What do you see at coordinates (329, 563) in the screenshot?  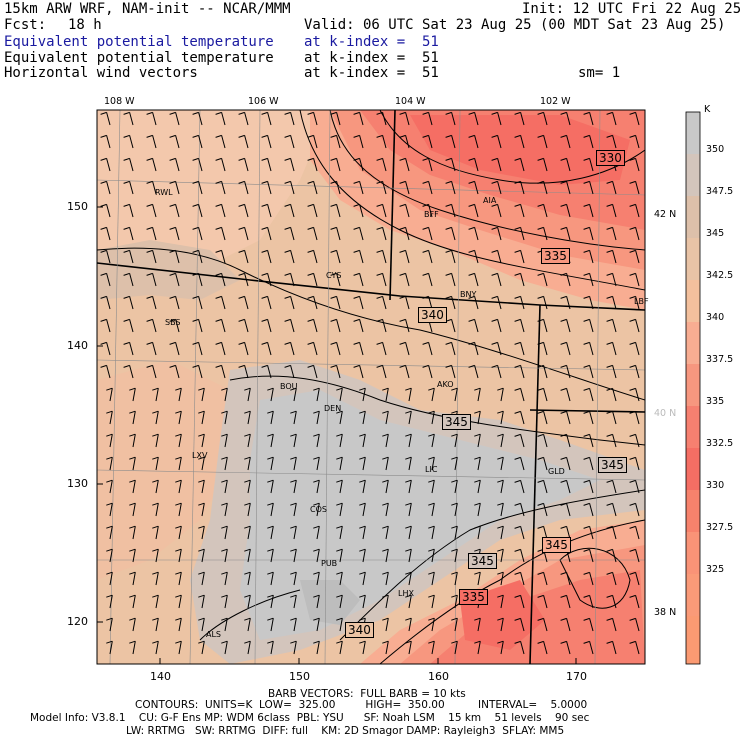 I see `station-pub: PUB` at bounding box center [329, 563].